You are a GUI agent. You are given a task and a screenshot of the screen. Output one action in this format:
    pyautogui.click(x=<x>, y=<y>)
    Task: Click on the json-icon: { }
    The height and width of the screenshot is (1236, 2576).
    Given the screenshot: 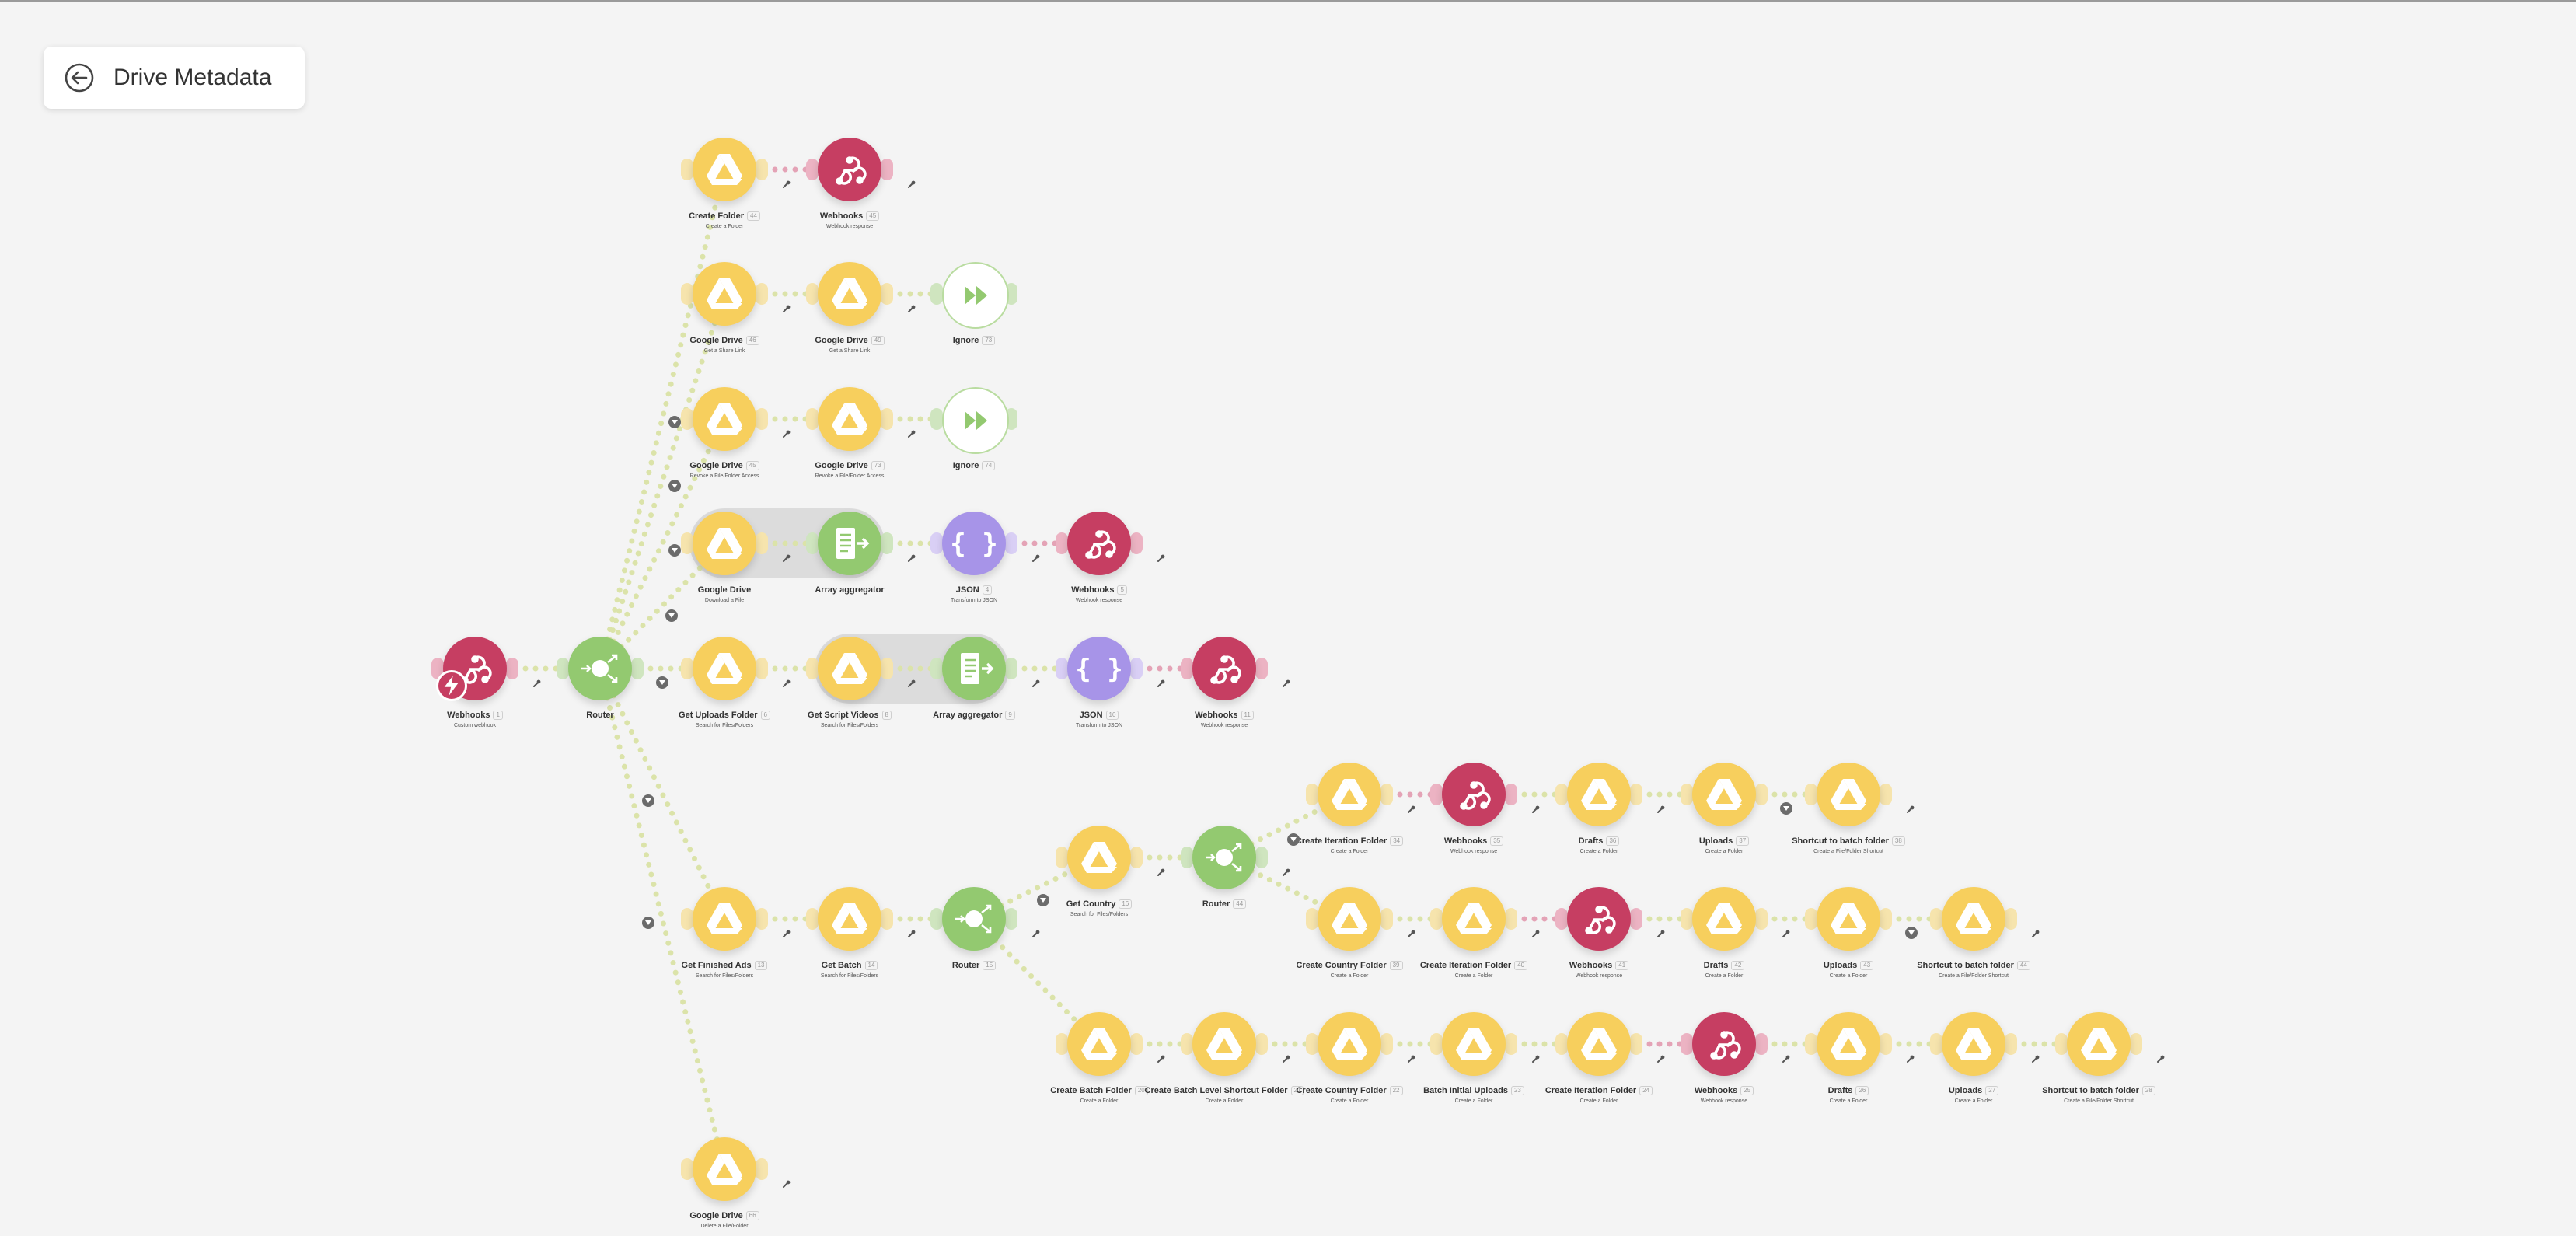 What is the action you would take?
    pyautogui.click(x=974, y=544)
    